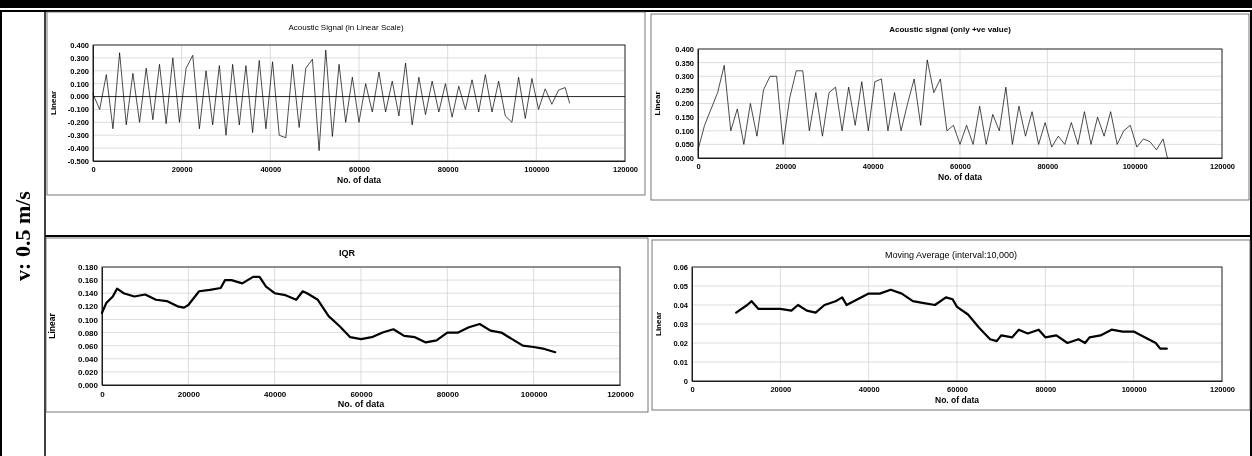 This screenshot has width=1252, height=456. What do you see at coordinates (621, 394) in the screenshot?
I see `x-tick-label: 120000` at bounding box center [621, 394].